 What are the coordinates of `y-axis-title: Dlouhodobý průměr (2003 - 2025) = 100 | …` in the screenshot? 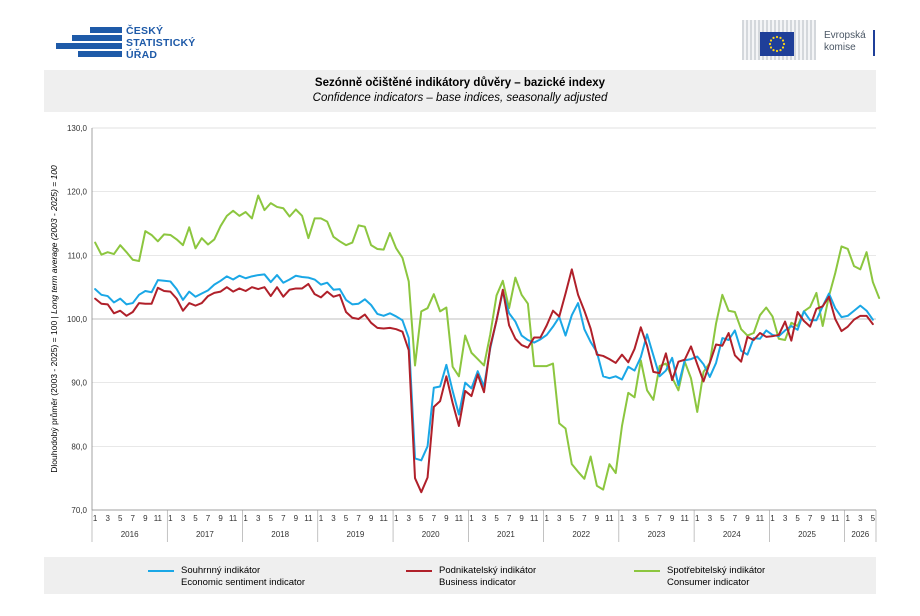 It's located at (54, 319).